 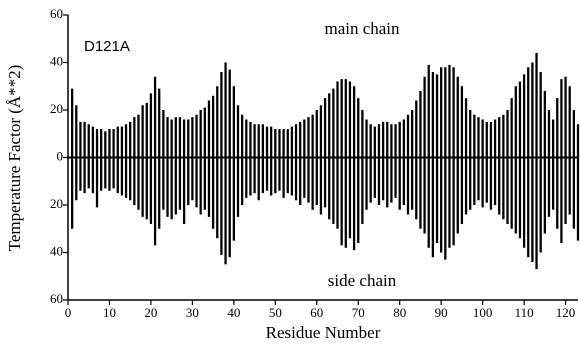 I want to click on y-tick-label: 60, so click(x=56, y=13).